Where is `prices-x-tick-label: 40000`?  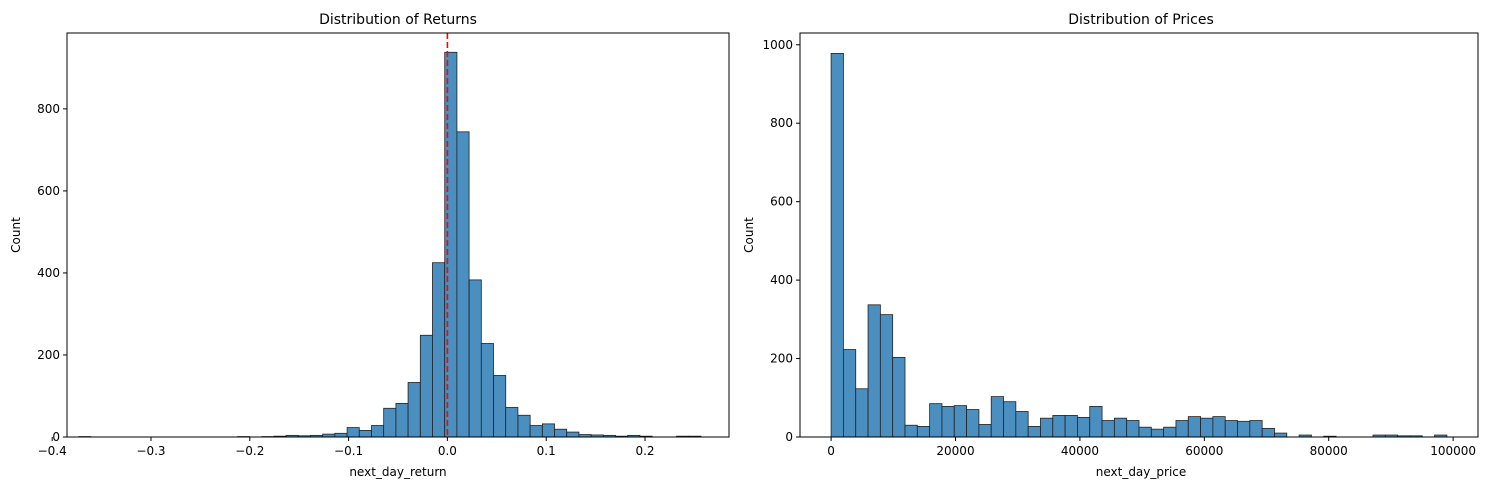 prices-x-tick-label: 40000 is located at coordinates (1080, 451).